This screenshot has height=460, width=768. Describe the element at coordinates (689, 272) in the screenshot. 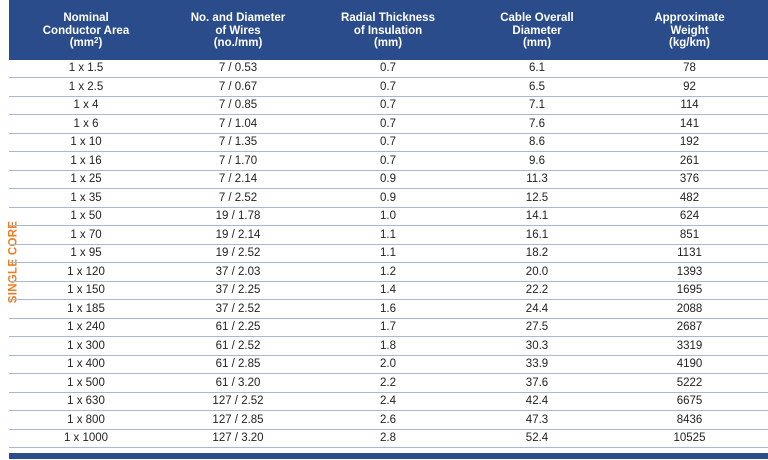

I see `cell-weight: 1393` at that location.